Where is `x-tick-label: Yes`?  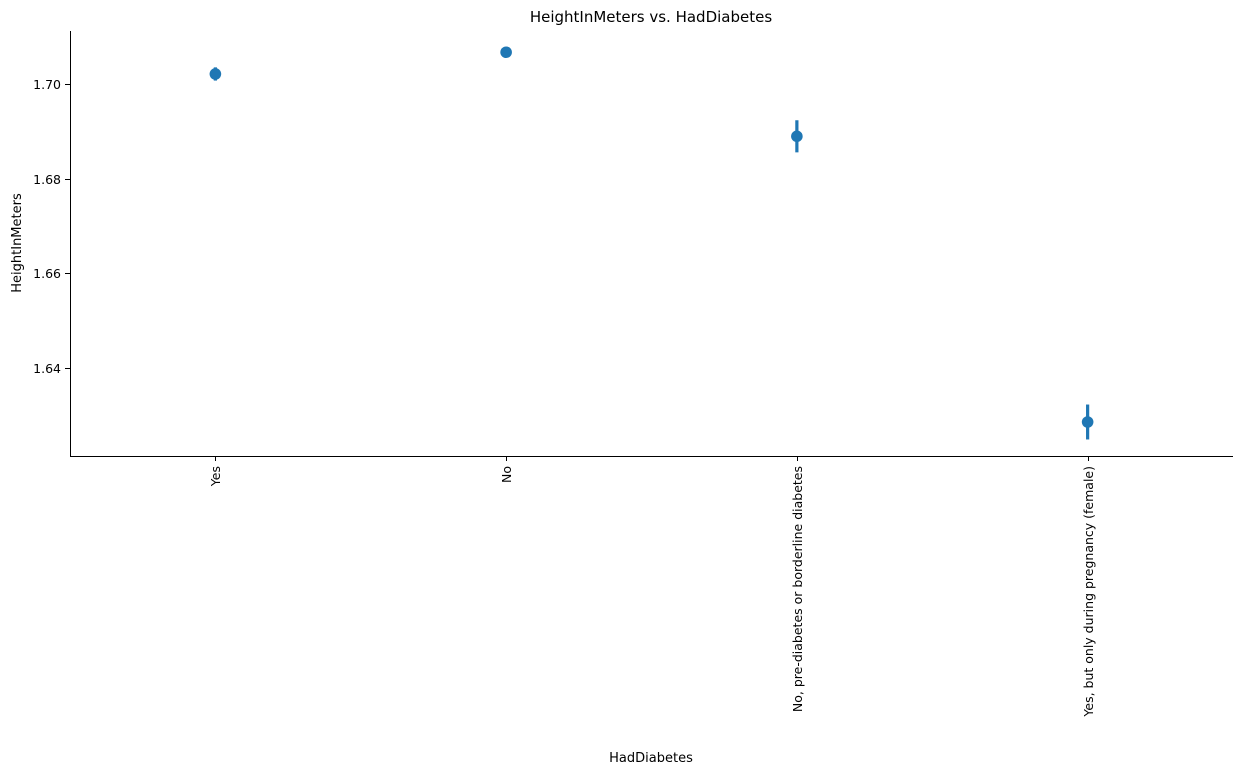 x-tick-label: Yes is located at coordinates (215, 476).